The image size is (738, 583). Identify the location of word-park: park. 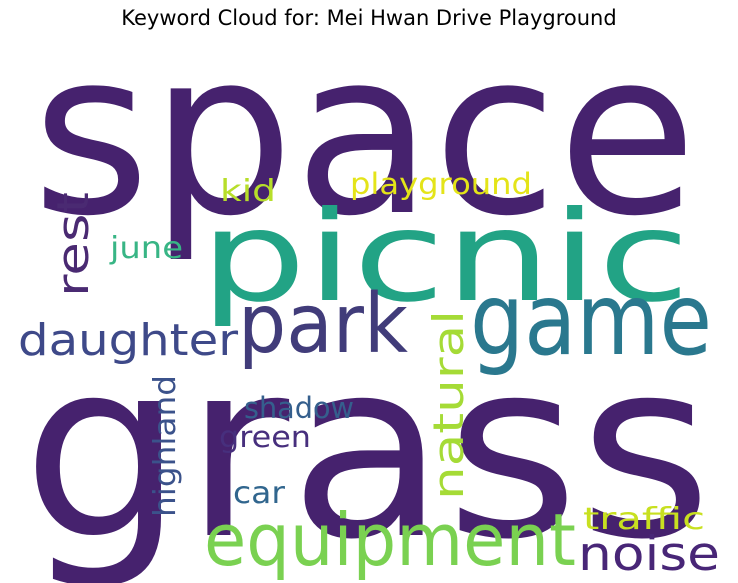
(323, 324).